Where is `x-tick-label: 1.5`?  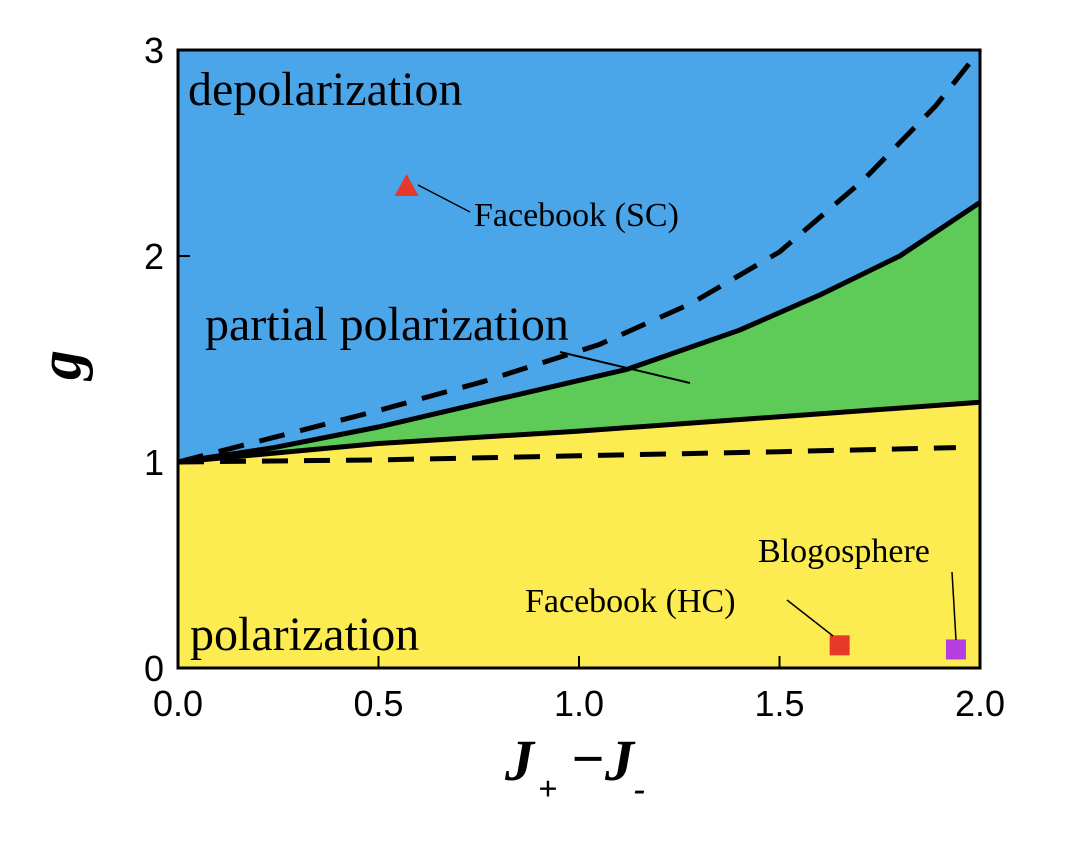 x-tick-label: 1.5 is located at coordinates (779, 703).